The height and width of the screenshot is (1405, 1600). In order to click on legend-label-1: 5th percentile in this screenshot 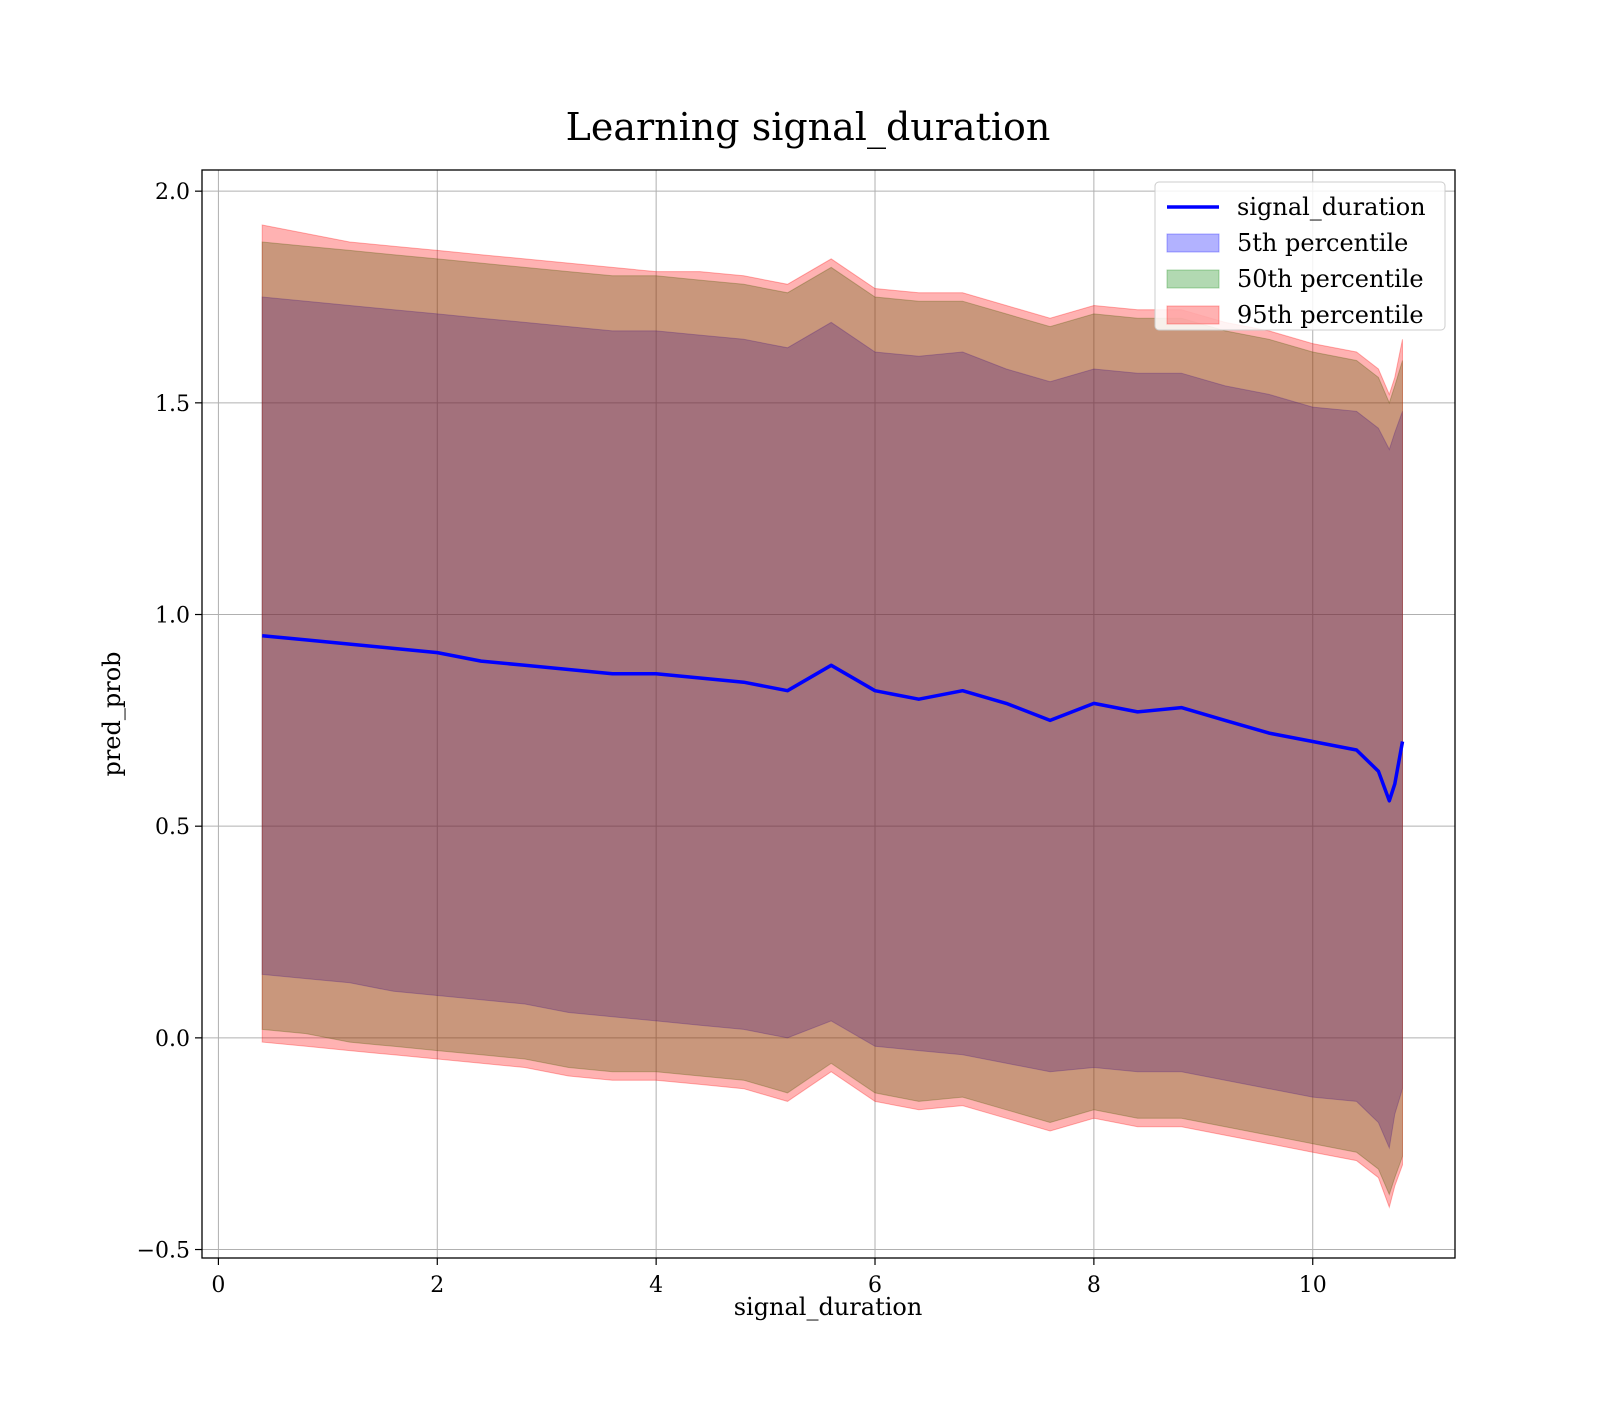, I will do `click(1322, 243)`.